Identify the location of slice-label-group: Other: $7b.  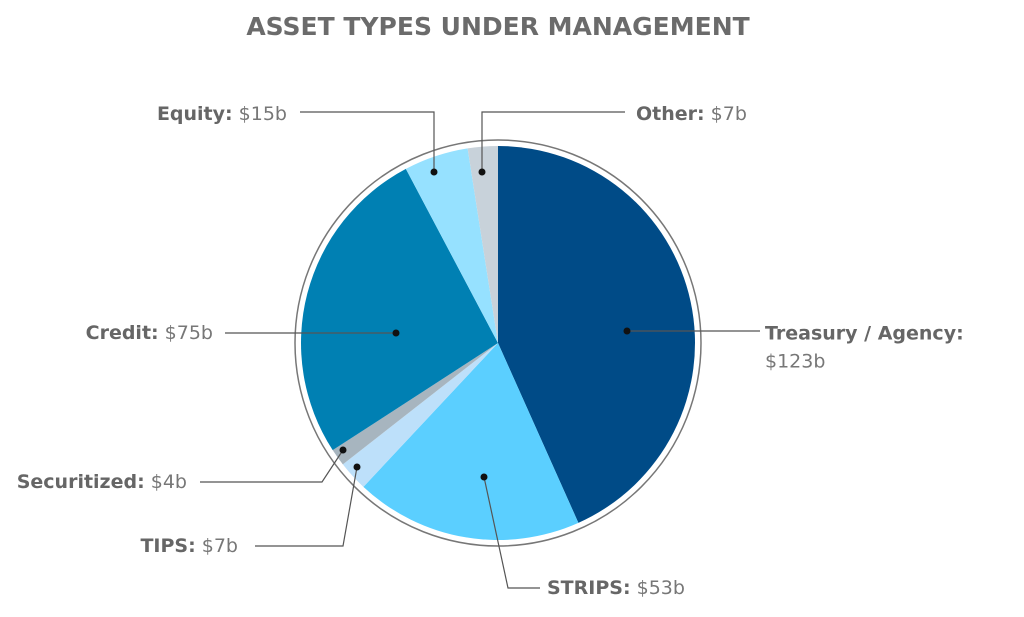
(691, 114).